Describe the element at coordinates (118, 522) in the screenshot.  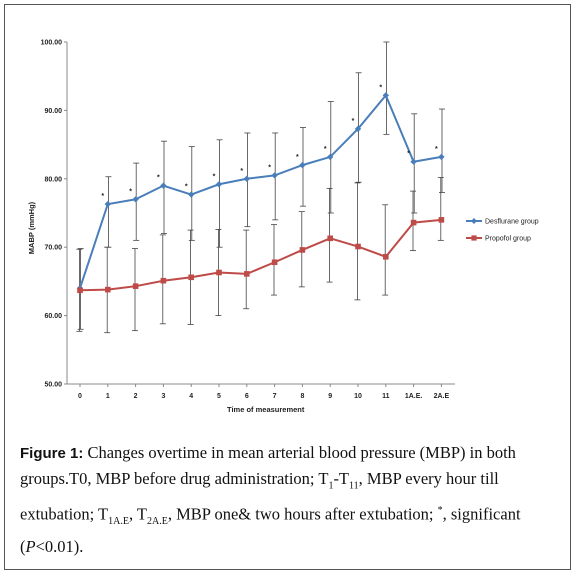
I see `caption-sub-3: 1A.E` at that location.